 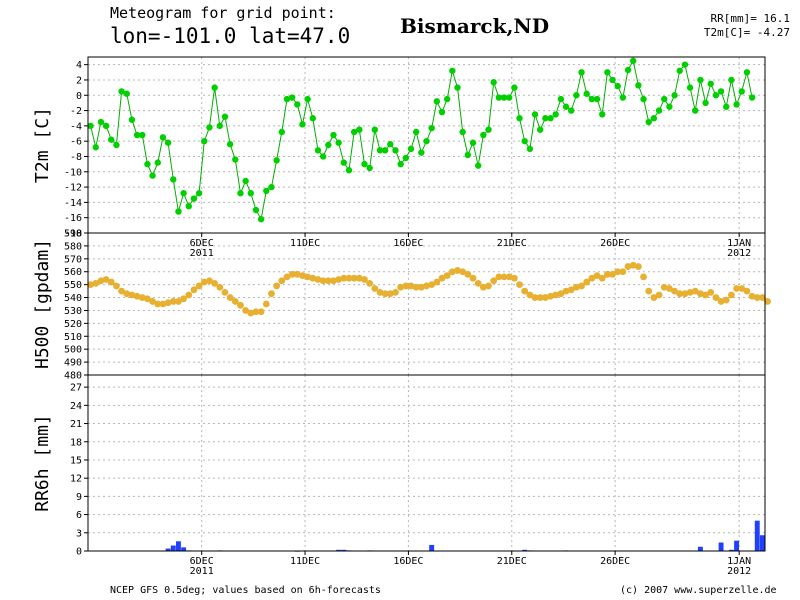 I want to click on y-tick-label: 27, so click(x=76, y=388).